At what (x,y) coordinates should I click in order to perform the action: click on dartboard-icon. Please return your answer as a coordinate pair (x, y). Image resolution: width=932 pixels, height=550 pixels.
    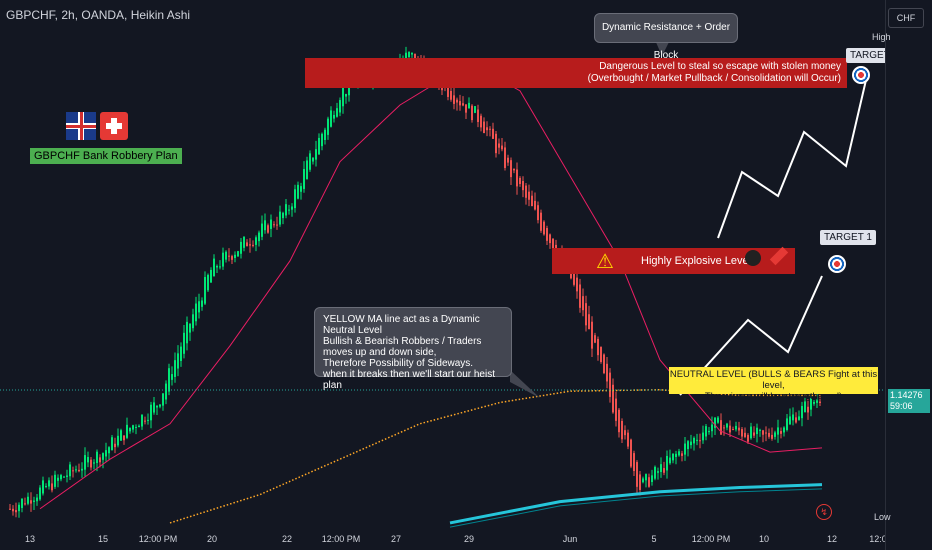
    Looking at the image, I should click on (837, 264).